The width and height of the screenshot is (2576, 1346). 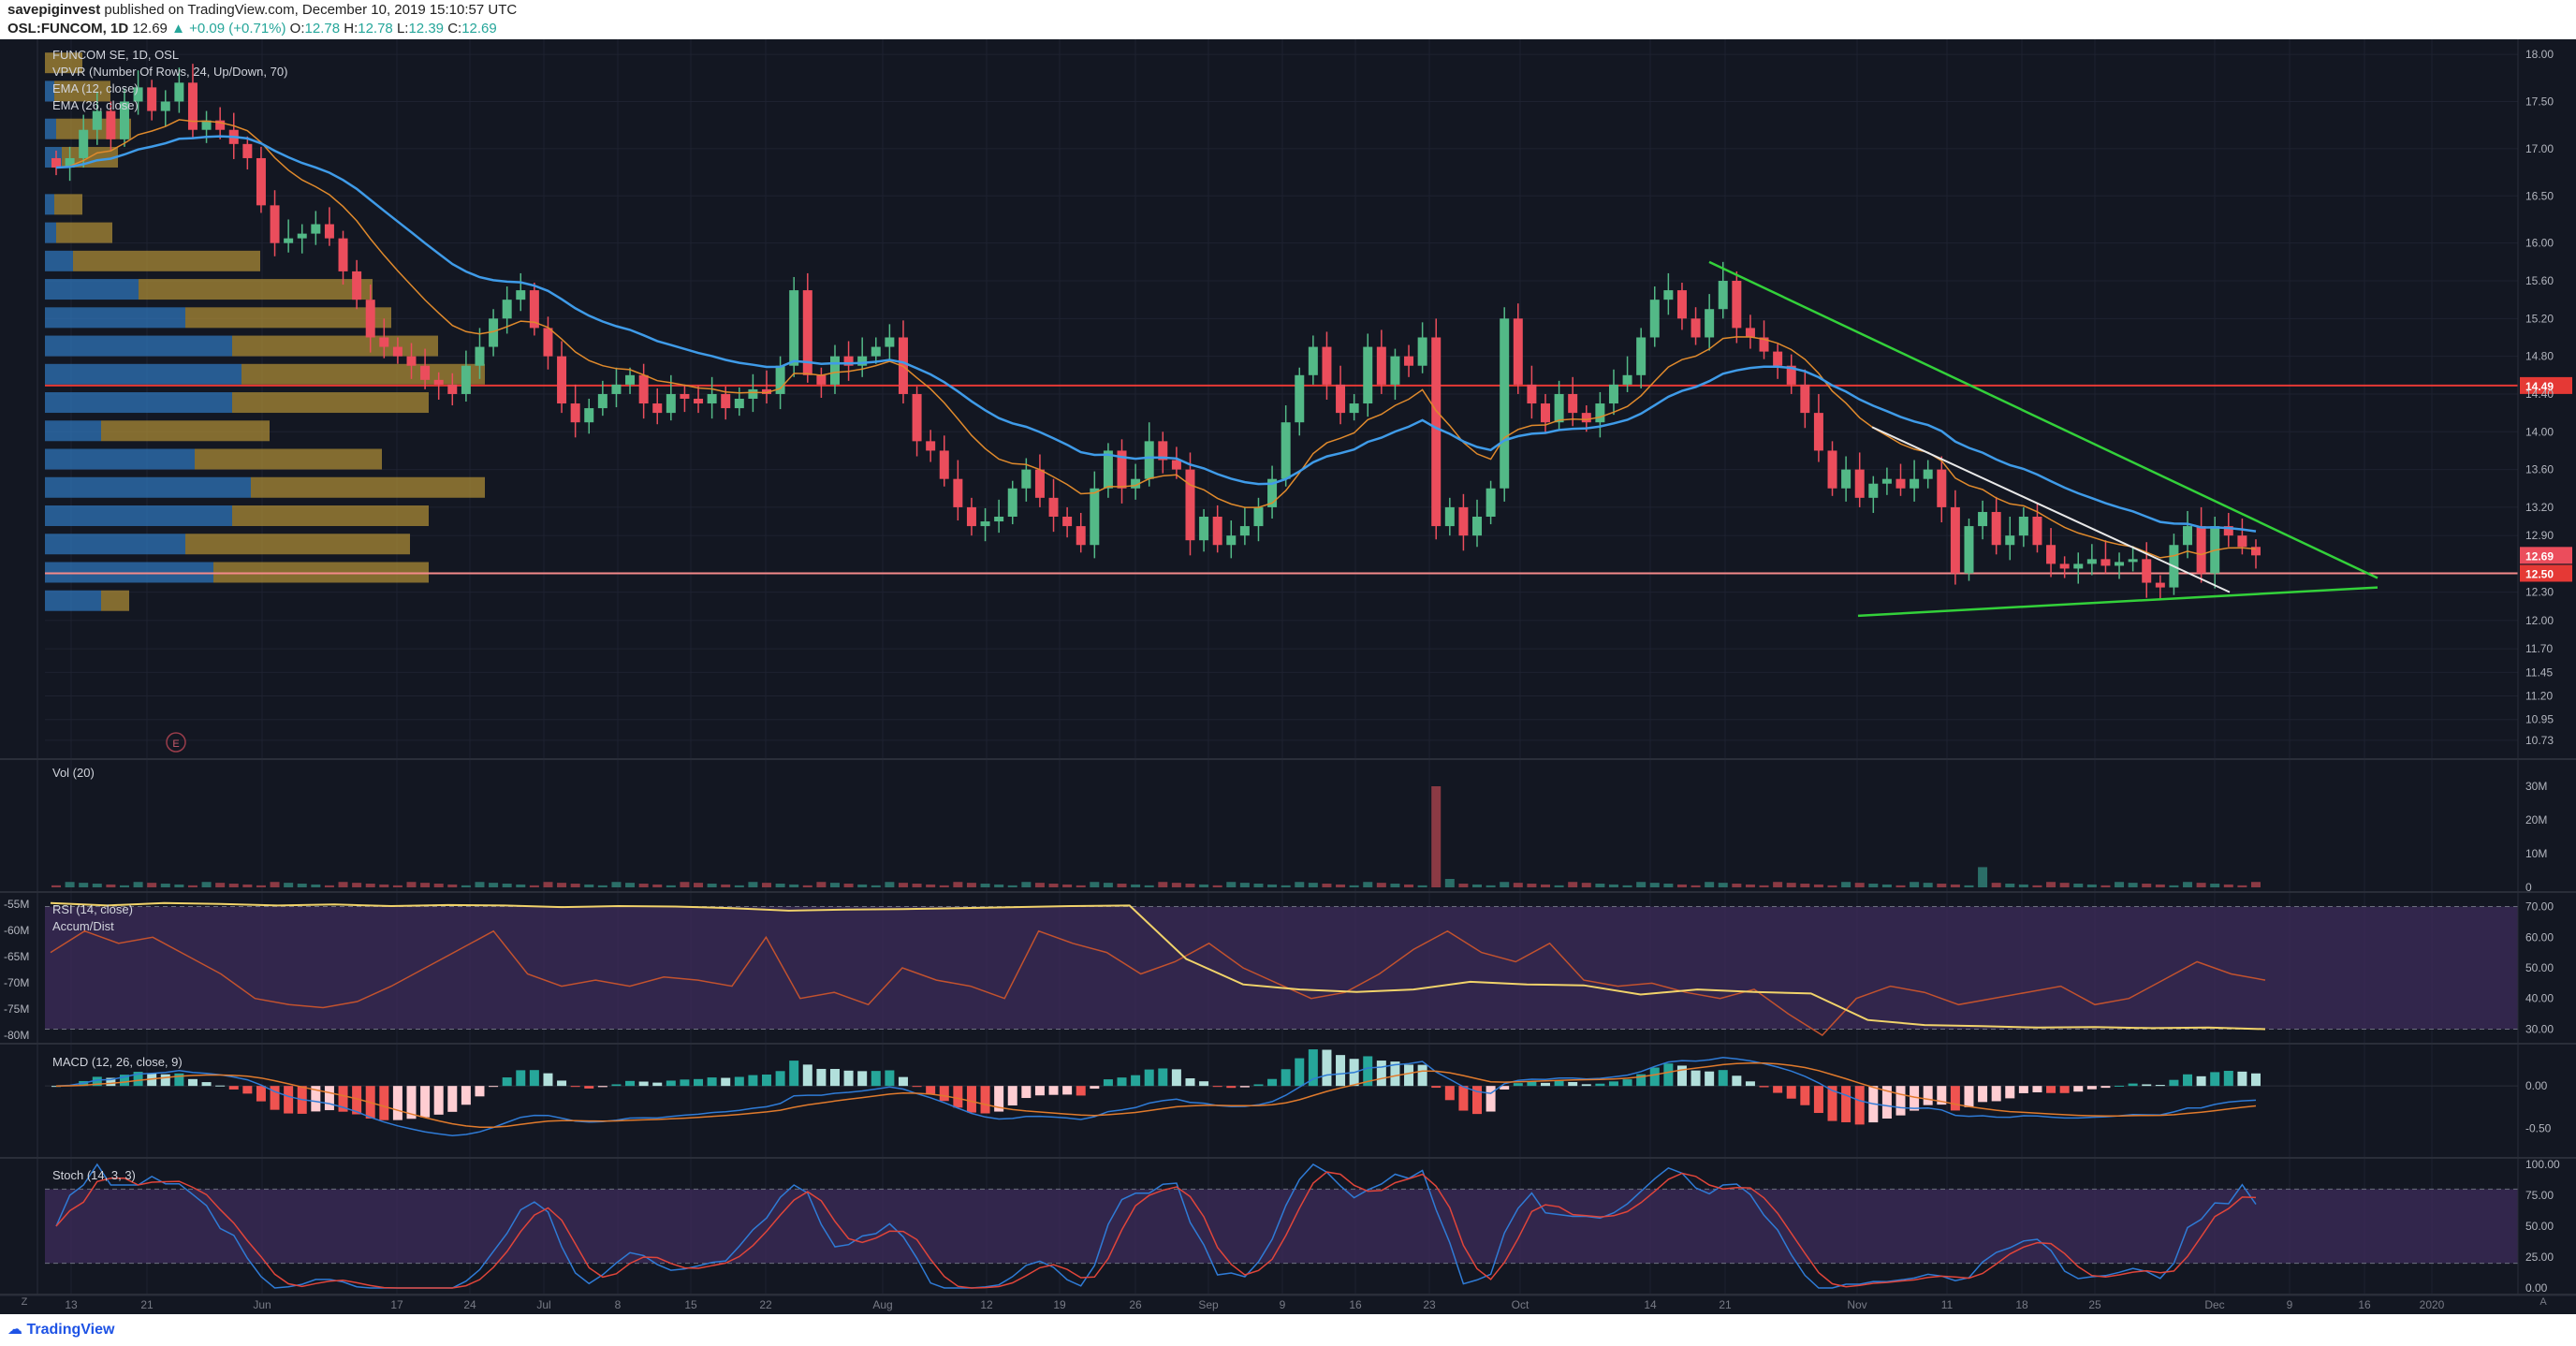 What do you see at coordinates (176, 742) in the screenshot?
I see `earnings-icon` at bounding box center [176, 742].